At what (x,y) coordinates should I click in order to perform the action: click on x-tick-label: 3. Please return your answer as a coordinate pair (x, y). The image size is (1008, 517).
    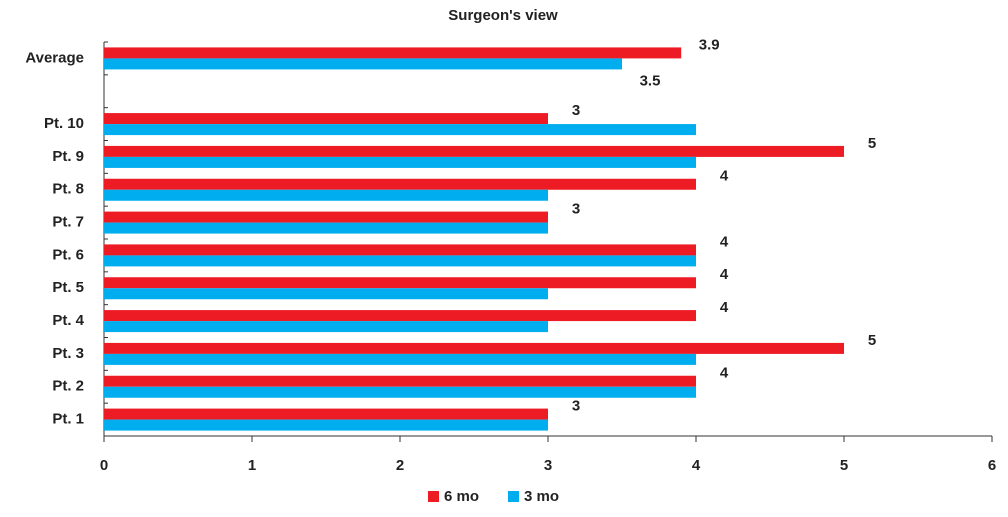
    Looking at the image, I should click on (548, 465).